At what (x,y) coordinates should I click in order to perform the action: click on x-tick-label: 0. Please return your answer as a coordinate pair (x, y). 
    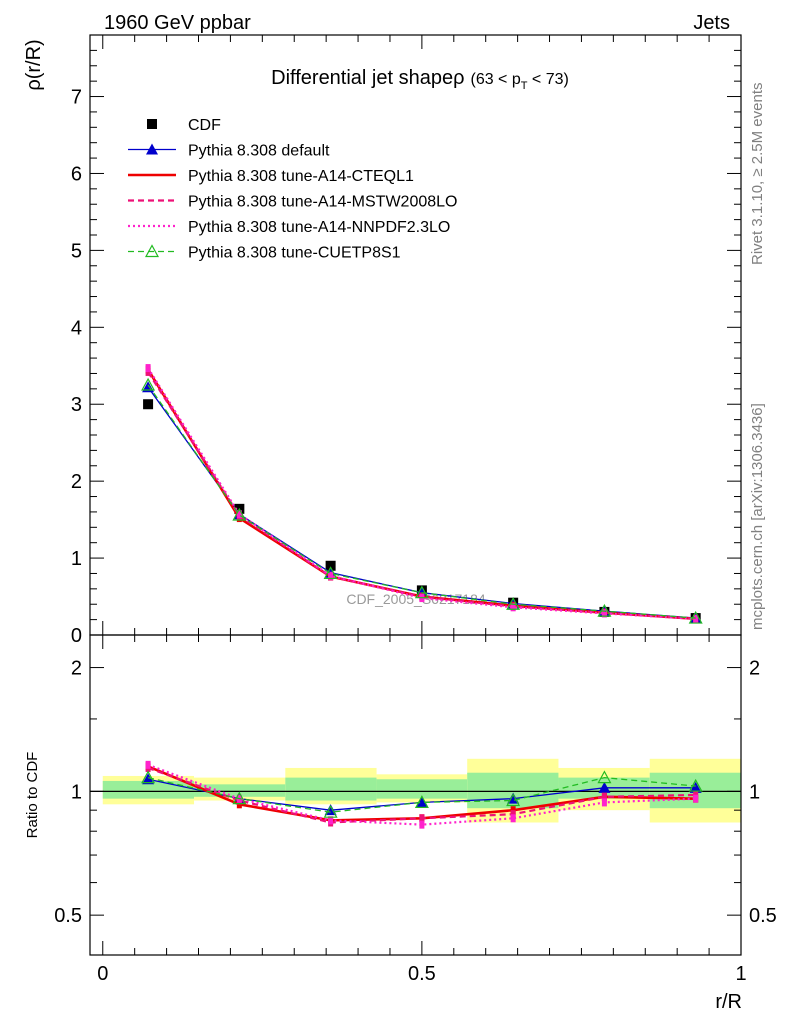
    Looking at the image, I should click on (102, 974).